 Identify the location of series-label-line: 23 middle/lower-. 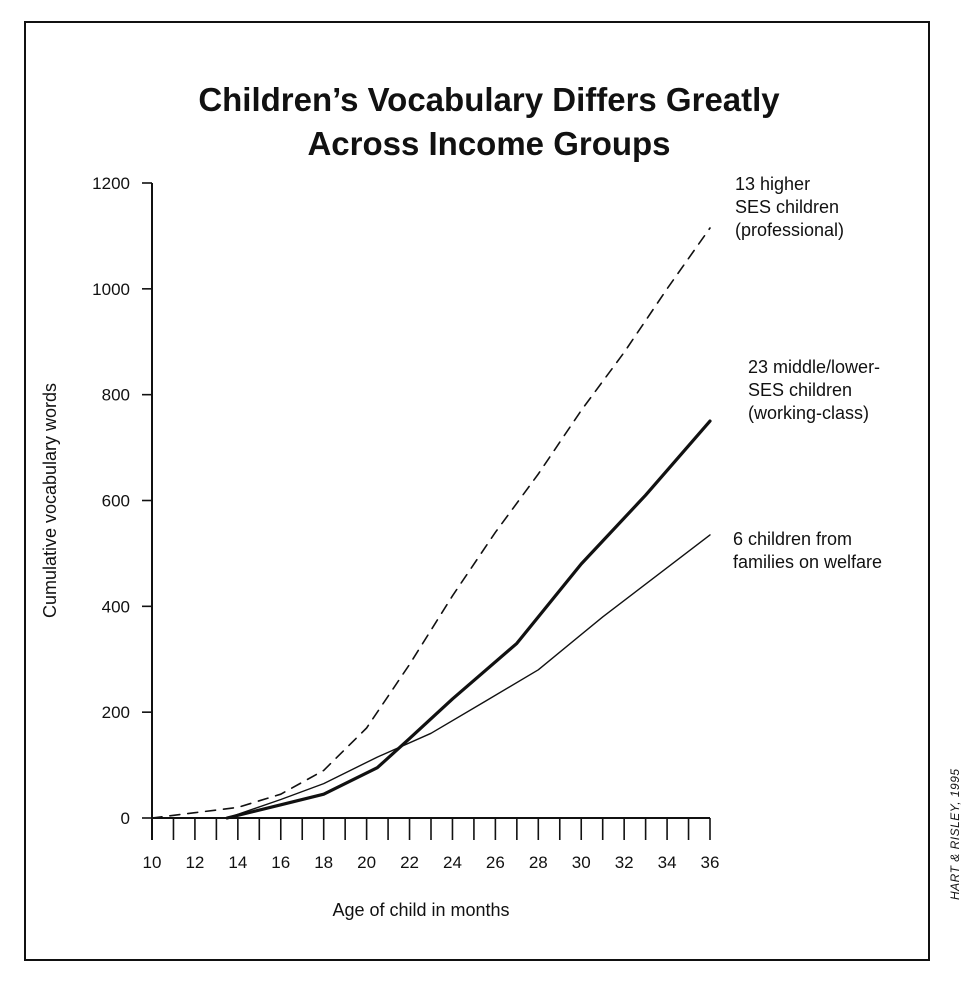
(814, 367).